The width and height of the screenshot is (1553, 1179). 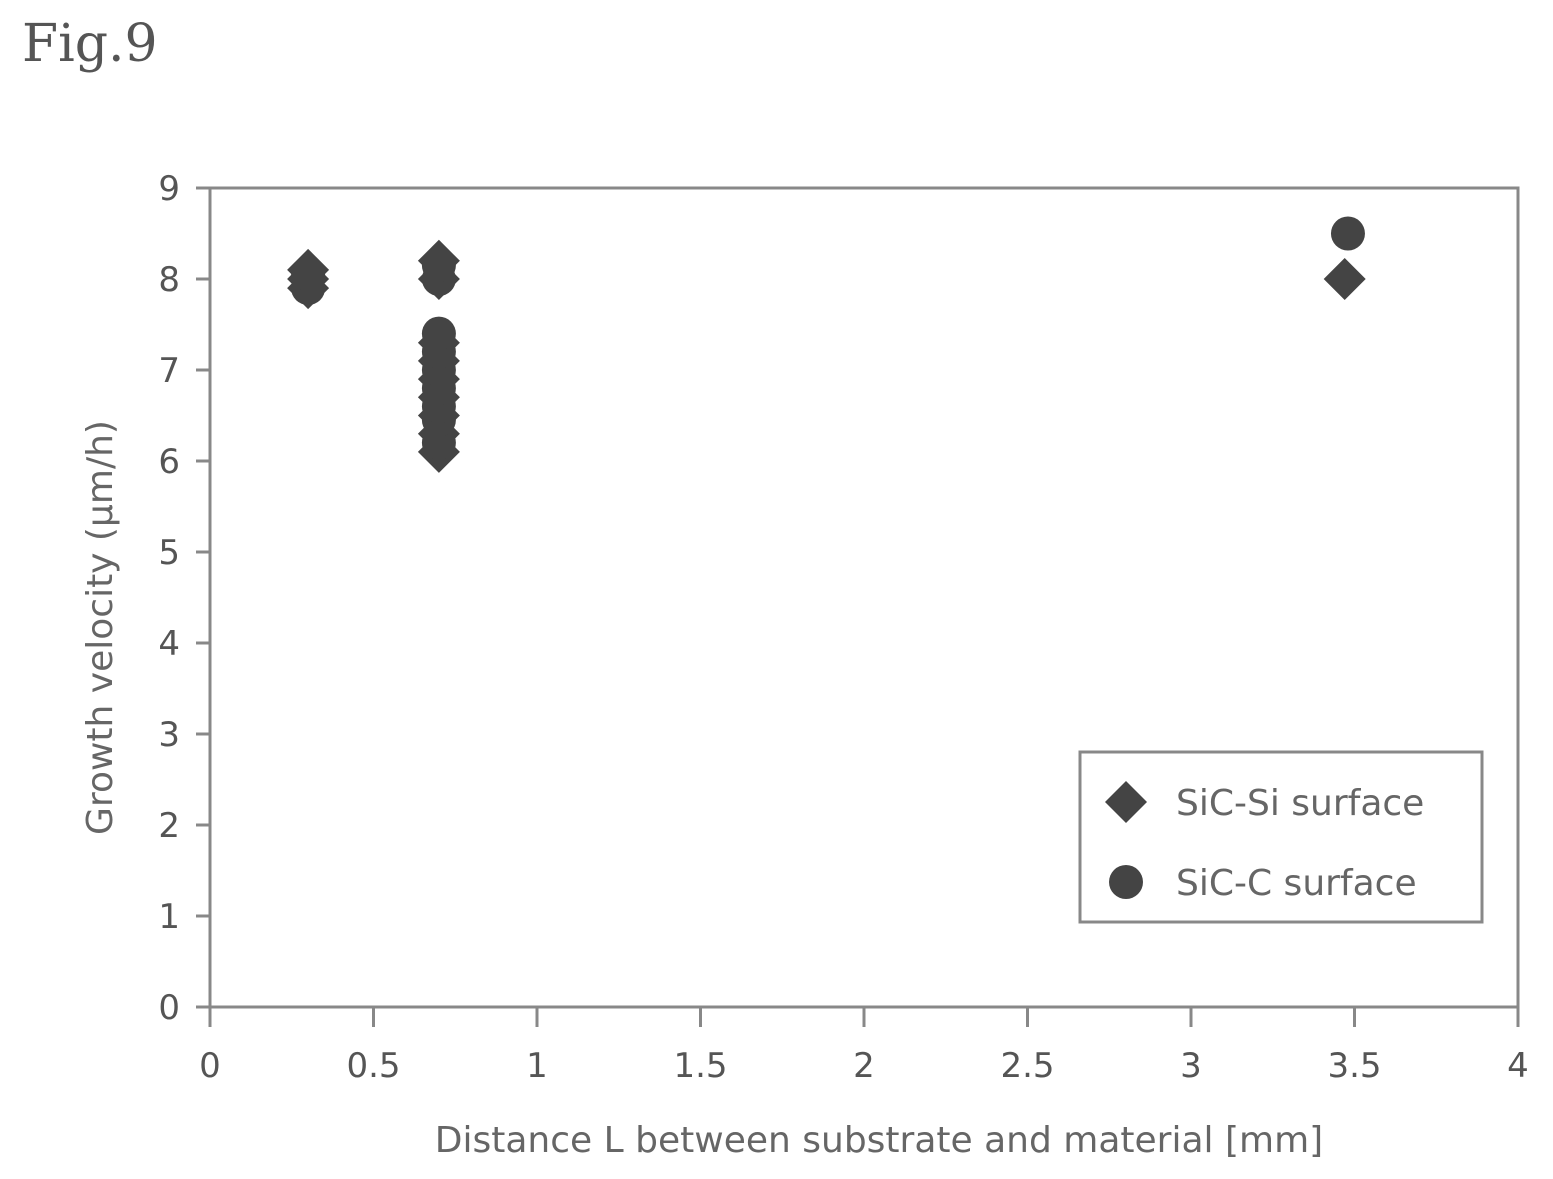 I want to click on y-tick-label: 7, so click(x=169, y=371).